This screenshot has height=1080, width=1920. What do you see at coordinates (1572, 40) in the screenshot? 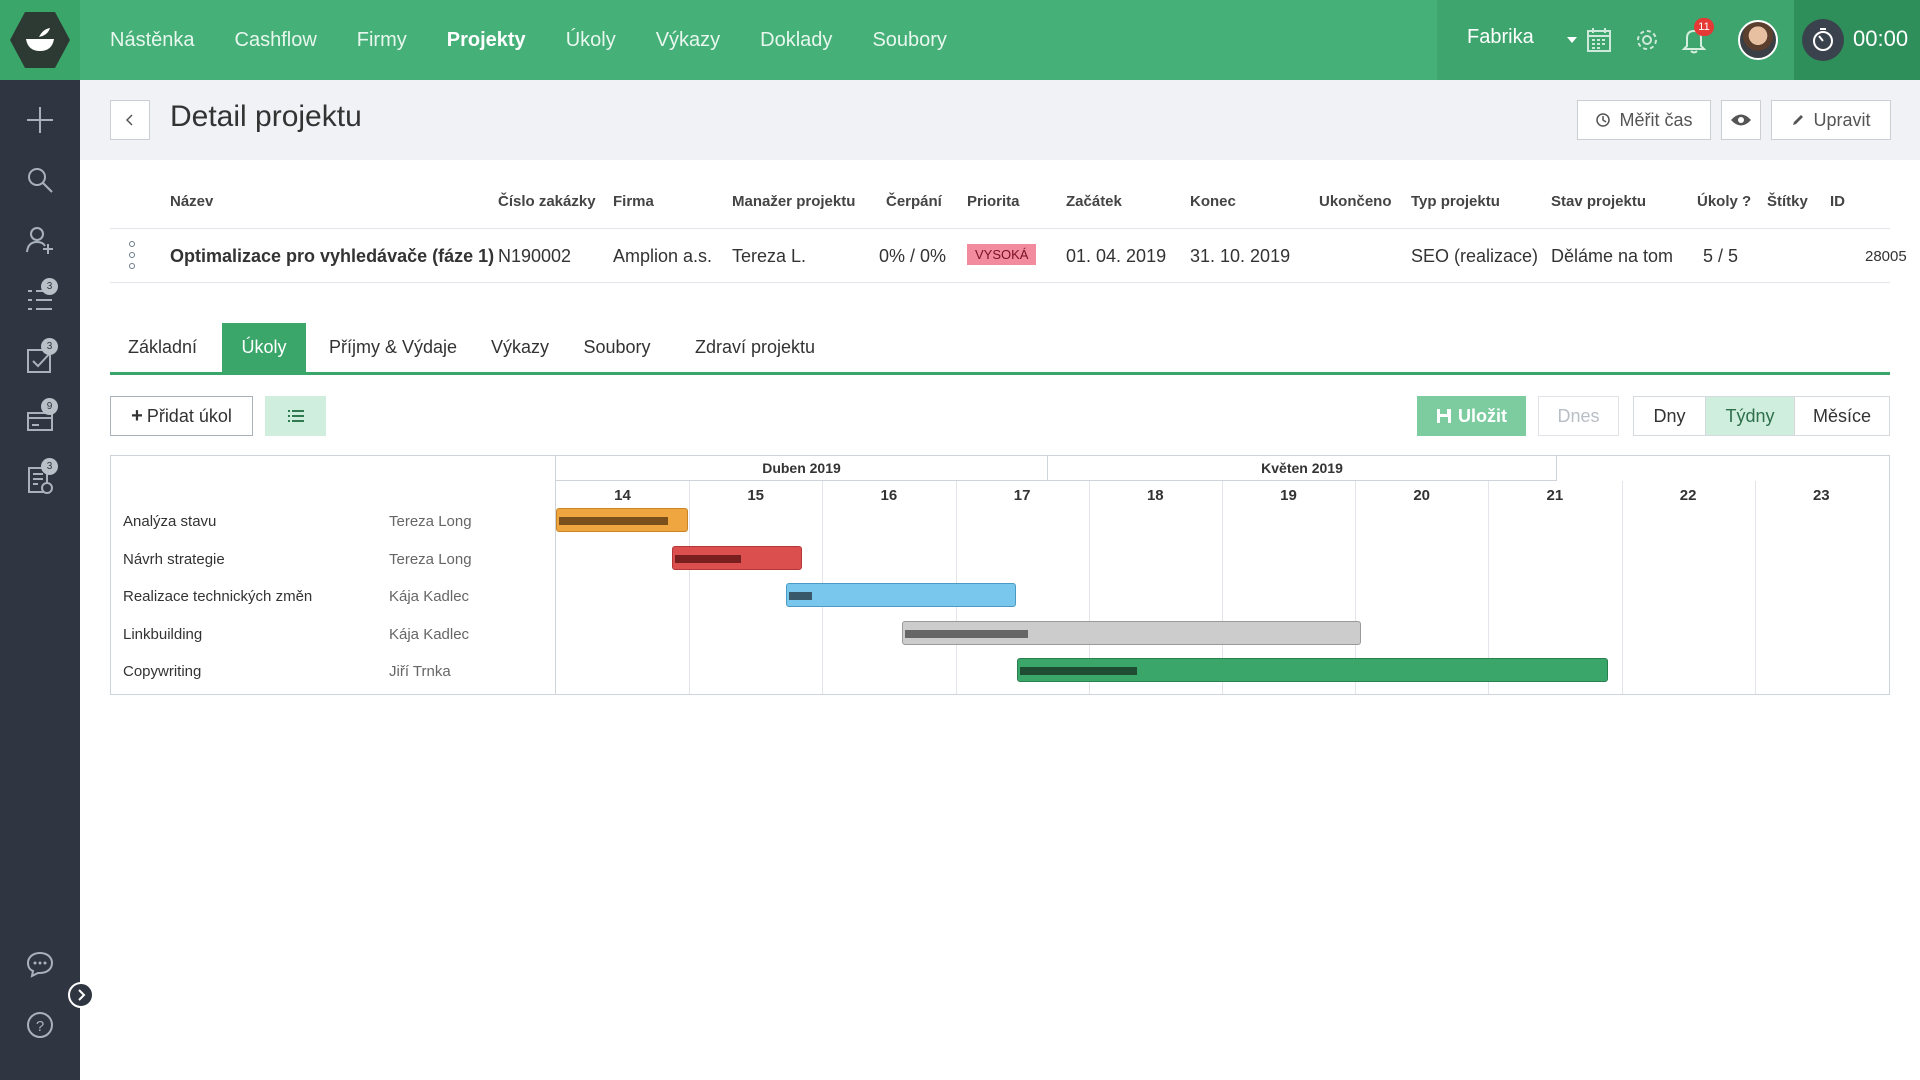
I see `chevron-down-icon` at bounding box center [1572, 40].